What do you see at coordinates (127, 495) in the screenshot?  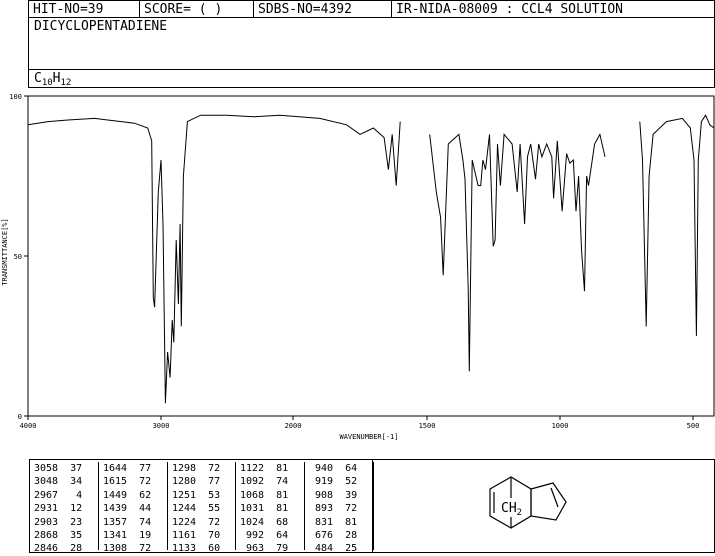 I see `peak-row: 1449 62` at bounding box center [127, 495].